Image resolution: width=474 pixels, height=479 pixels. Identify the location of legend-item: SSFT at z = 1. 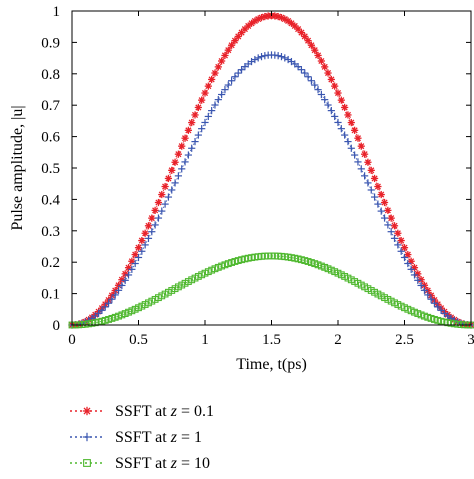
(136, 437).